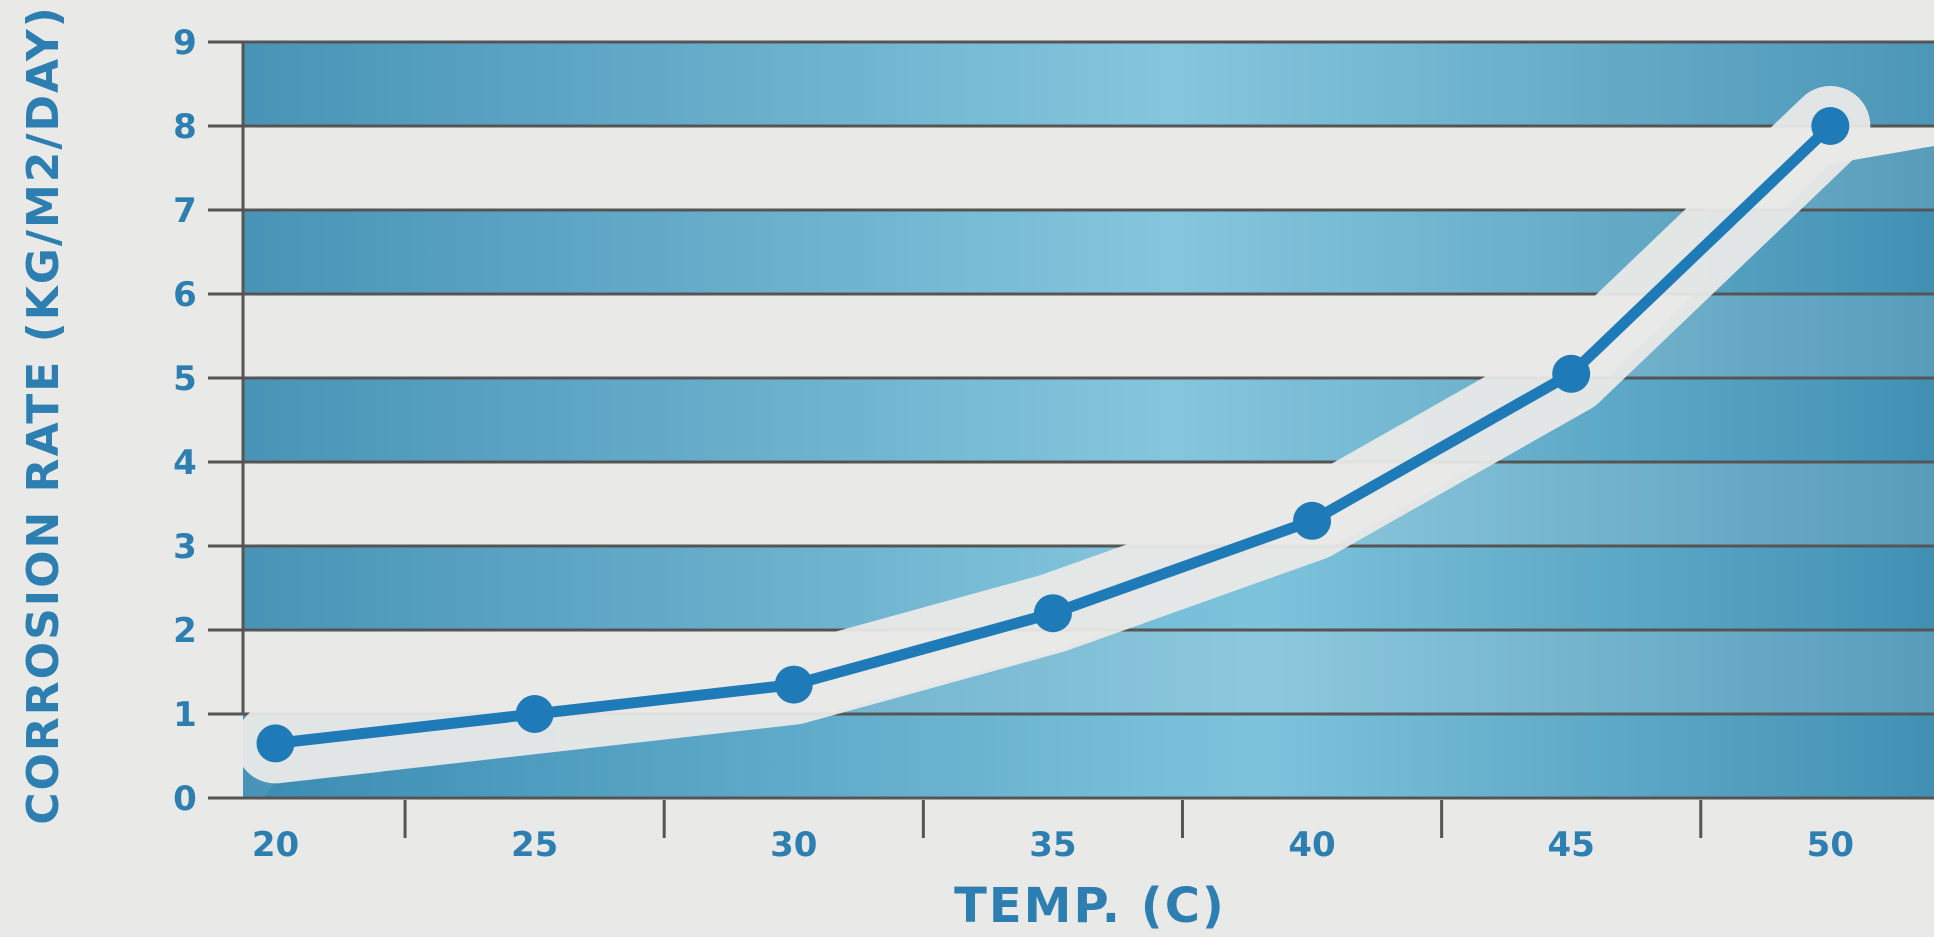 Image resolution: width=1934 pixels, height=937 pixels. I want to click on x-tick-label: 50, so click(1830, 845).